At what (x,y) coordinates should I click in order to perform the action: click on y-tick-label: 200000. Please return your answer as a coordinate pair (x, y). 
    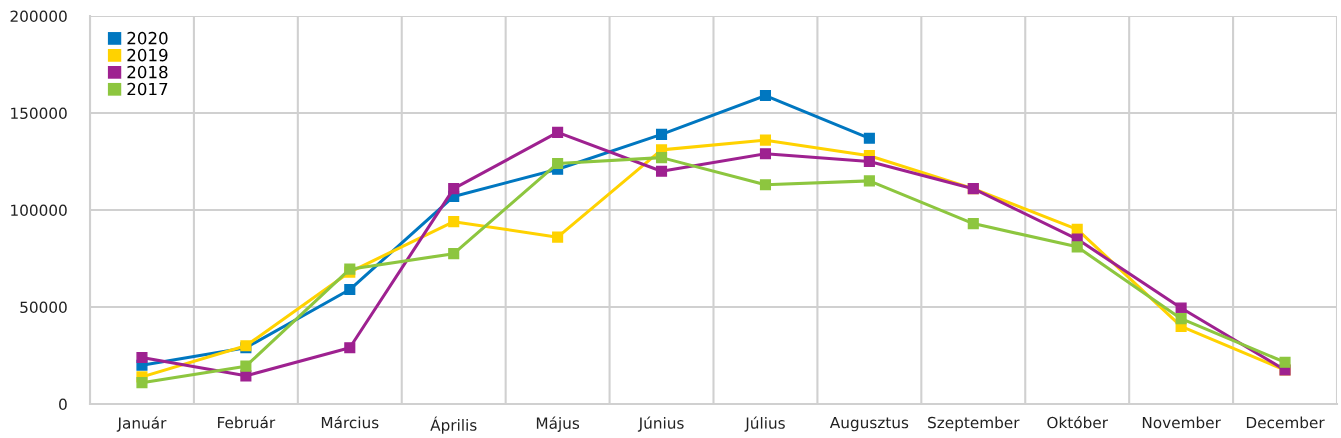
    Looking at the image, I should click on (38, 16).